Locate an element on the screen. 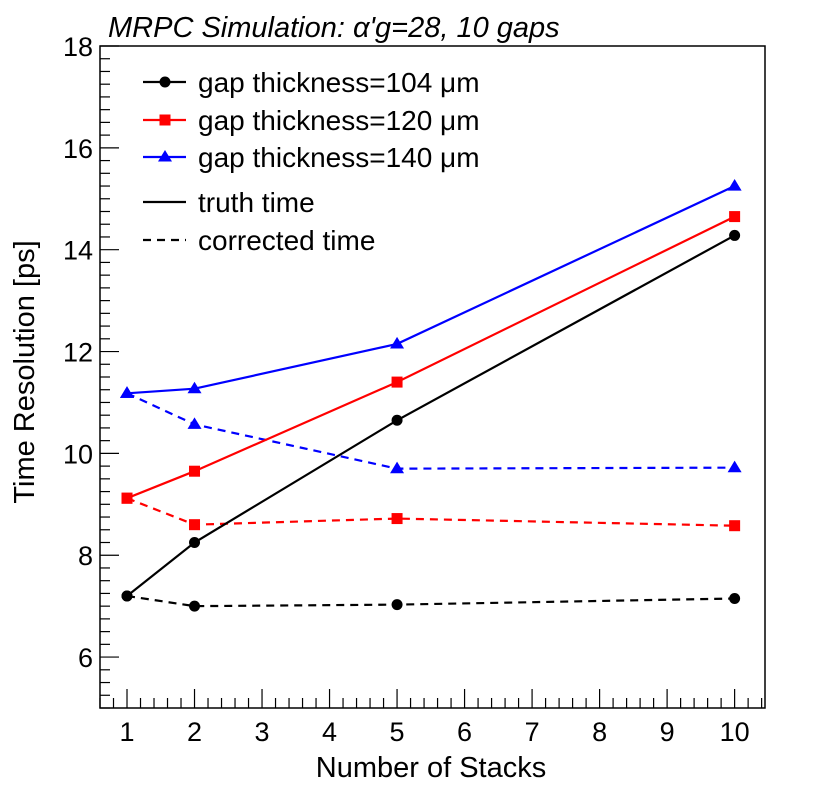 Image resolution: width=830 pixels, height=795 pixels. chart-title: MRPC Simulation: α'g=28, 10 gaps is located at coordinates (334, 28).